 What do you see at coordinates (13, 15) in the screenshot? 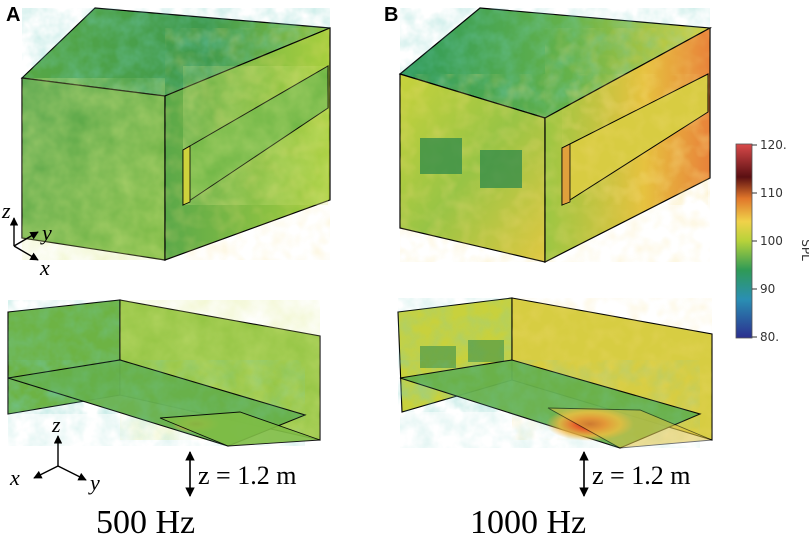
I see `panel-a-letter: A` at bounding box center [13, 15].